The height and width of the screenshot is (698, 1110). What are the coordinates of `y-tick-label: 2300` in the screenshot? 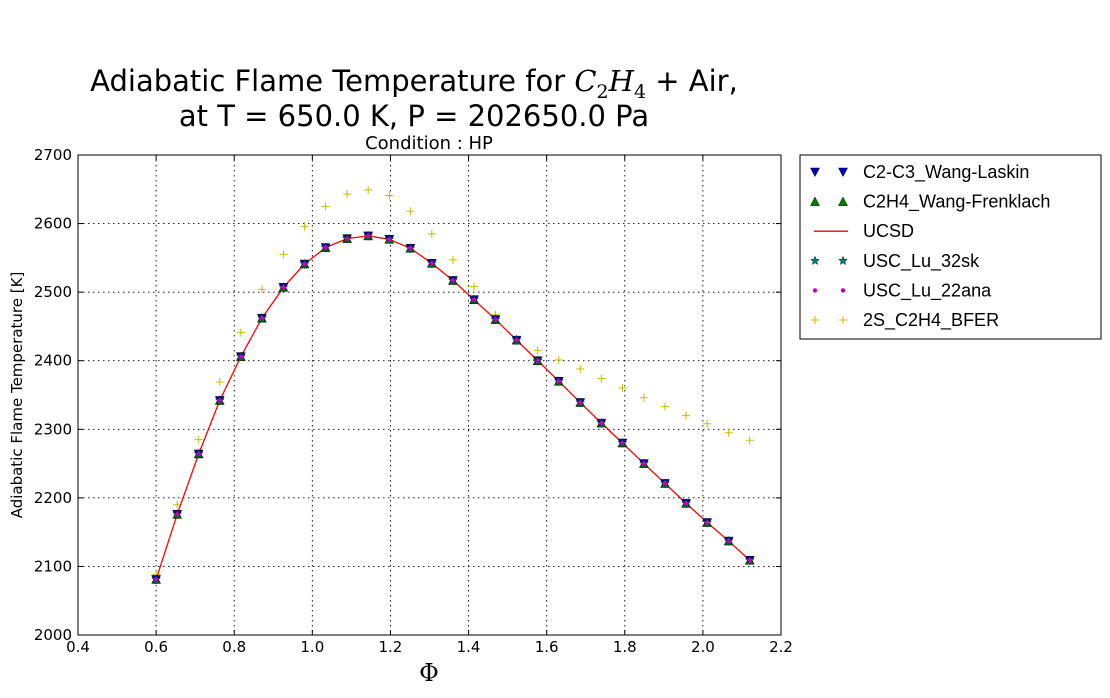 It's located at (53, 429).